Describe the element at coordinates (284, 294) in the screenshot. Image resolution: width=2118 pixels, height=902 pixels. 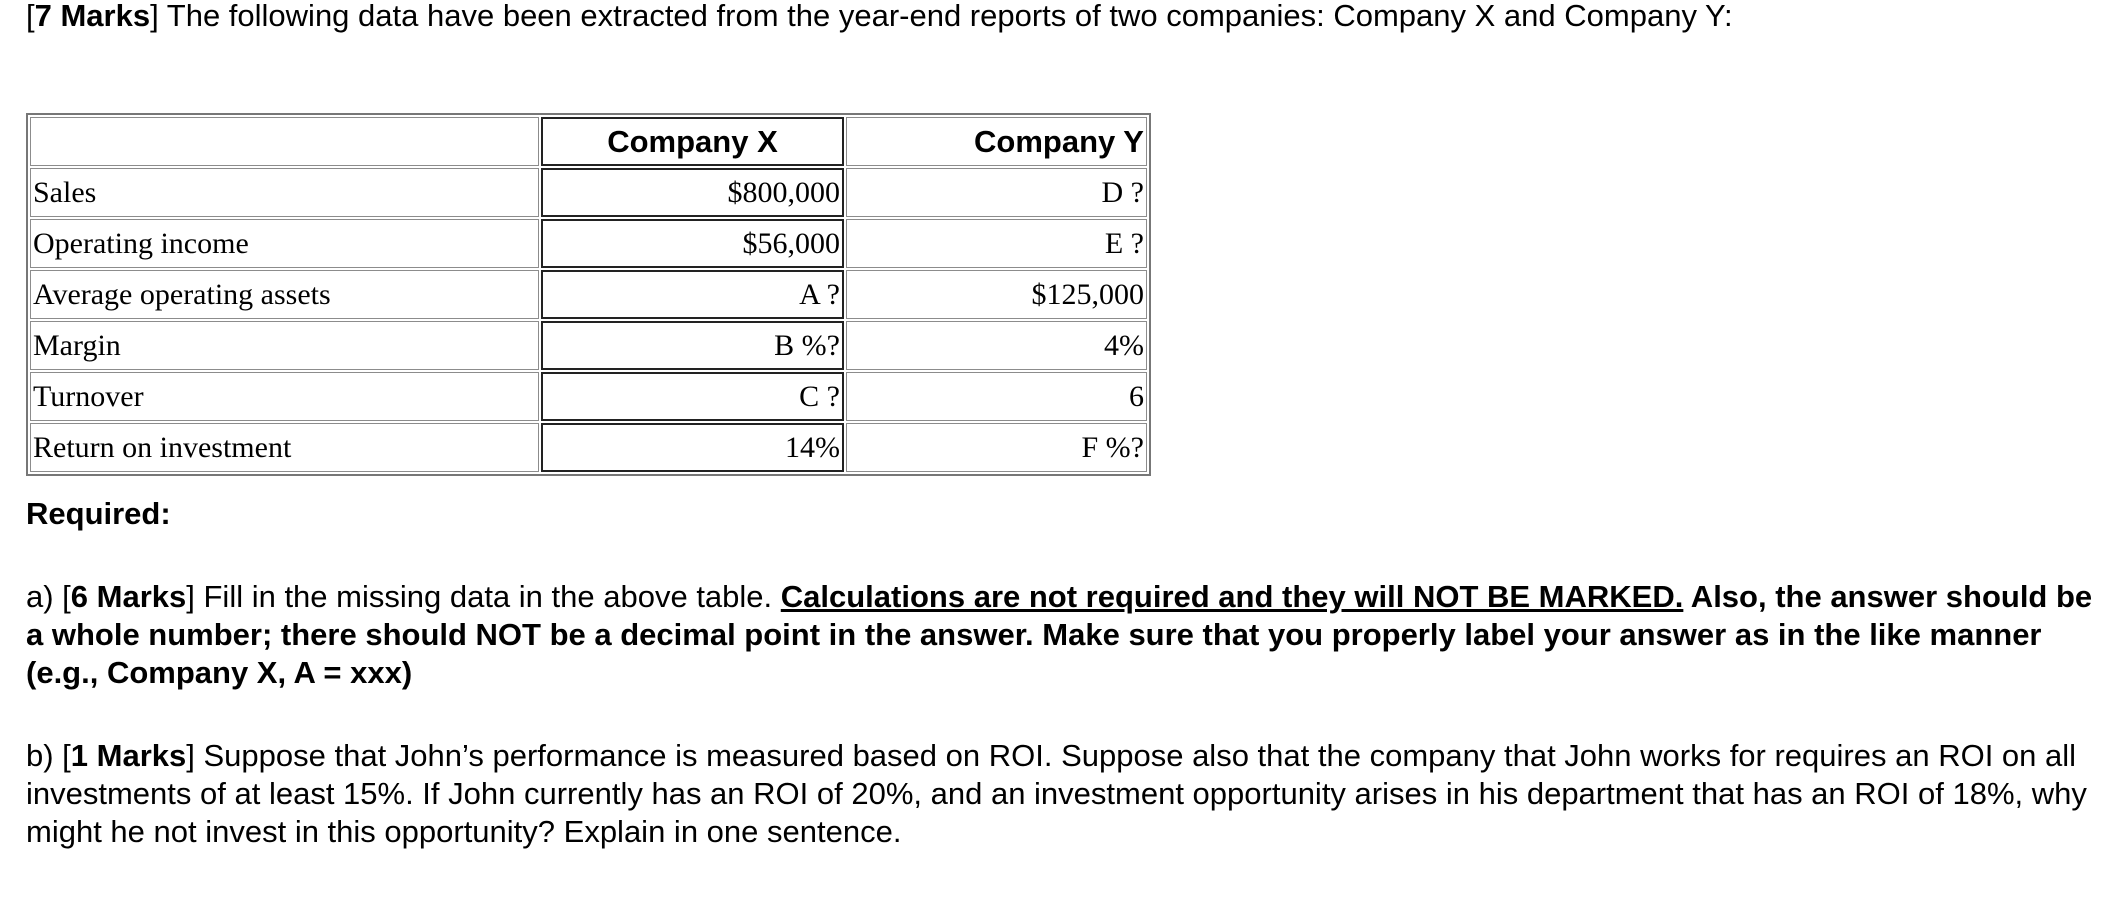
I see `row-label: Average operating assets` at that location.